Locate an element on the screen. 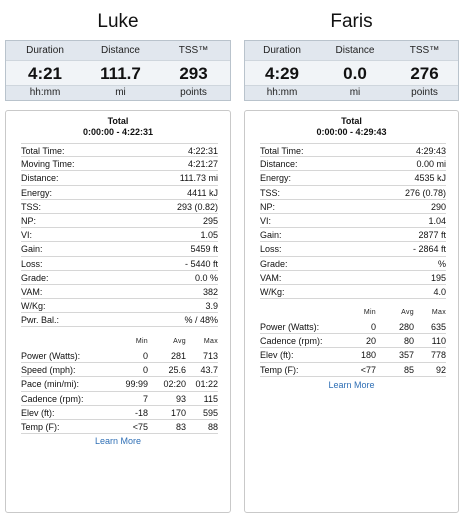 The width and height of the screenshot is (476, 524). stat-row: VI: 1.04 is located at coordinates (353, 221).